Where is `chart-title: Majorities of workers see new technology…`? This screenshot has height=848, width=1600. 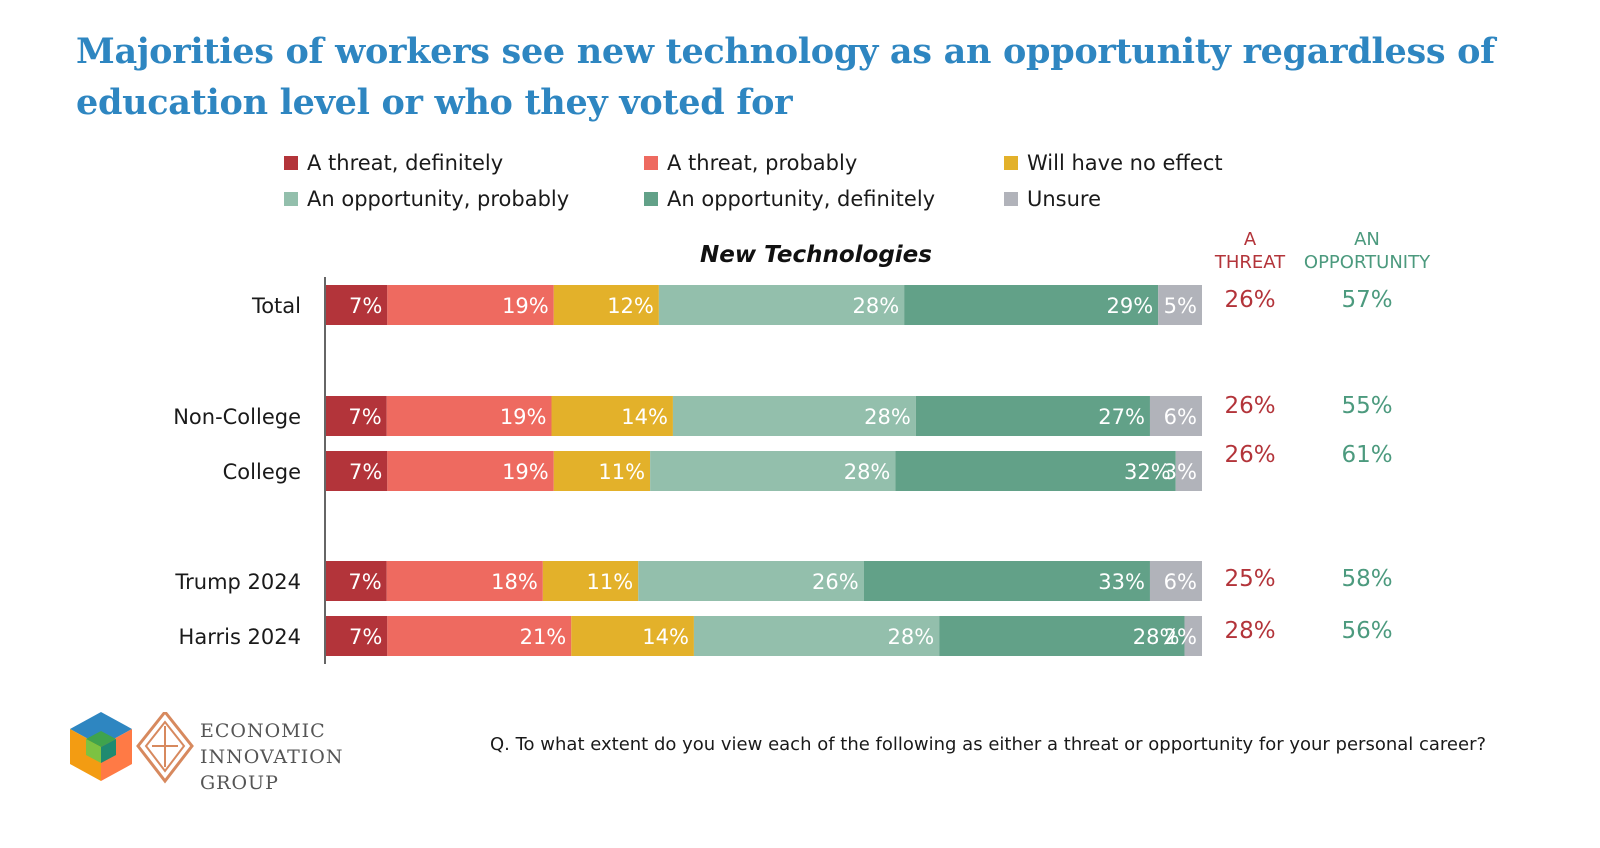 chart-title: Majorities of workers see new technology… is located at coordinates (785, 77).